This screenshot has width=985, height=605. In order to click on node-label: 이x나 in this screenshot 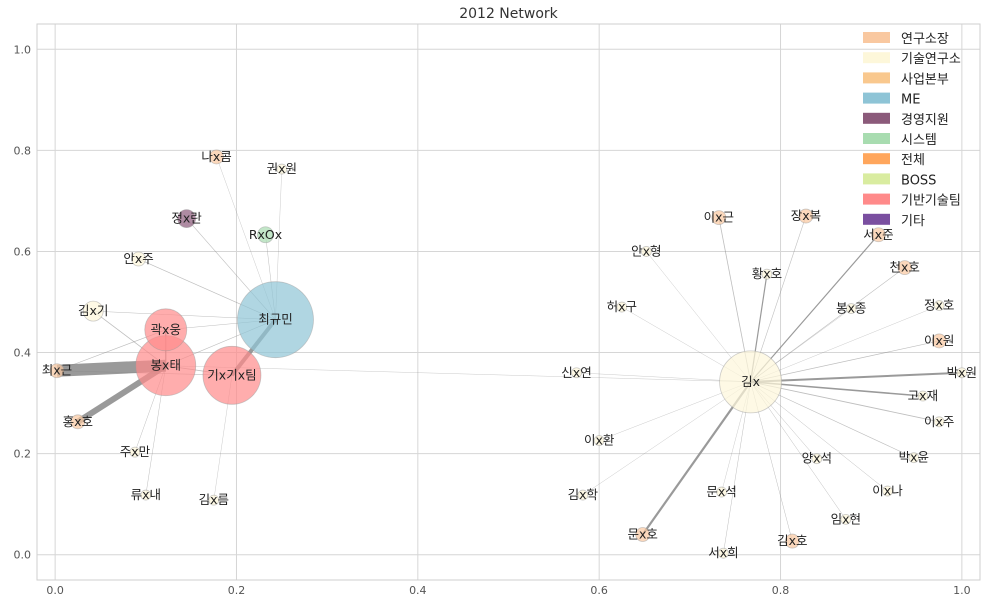, I will do `click(887, 490)`.